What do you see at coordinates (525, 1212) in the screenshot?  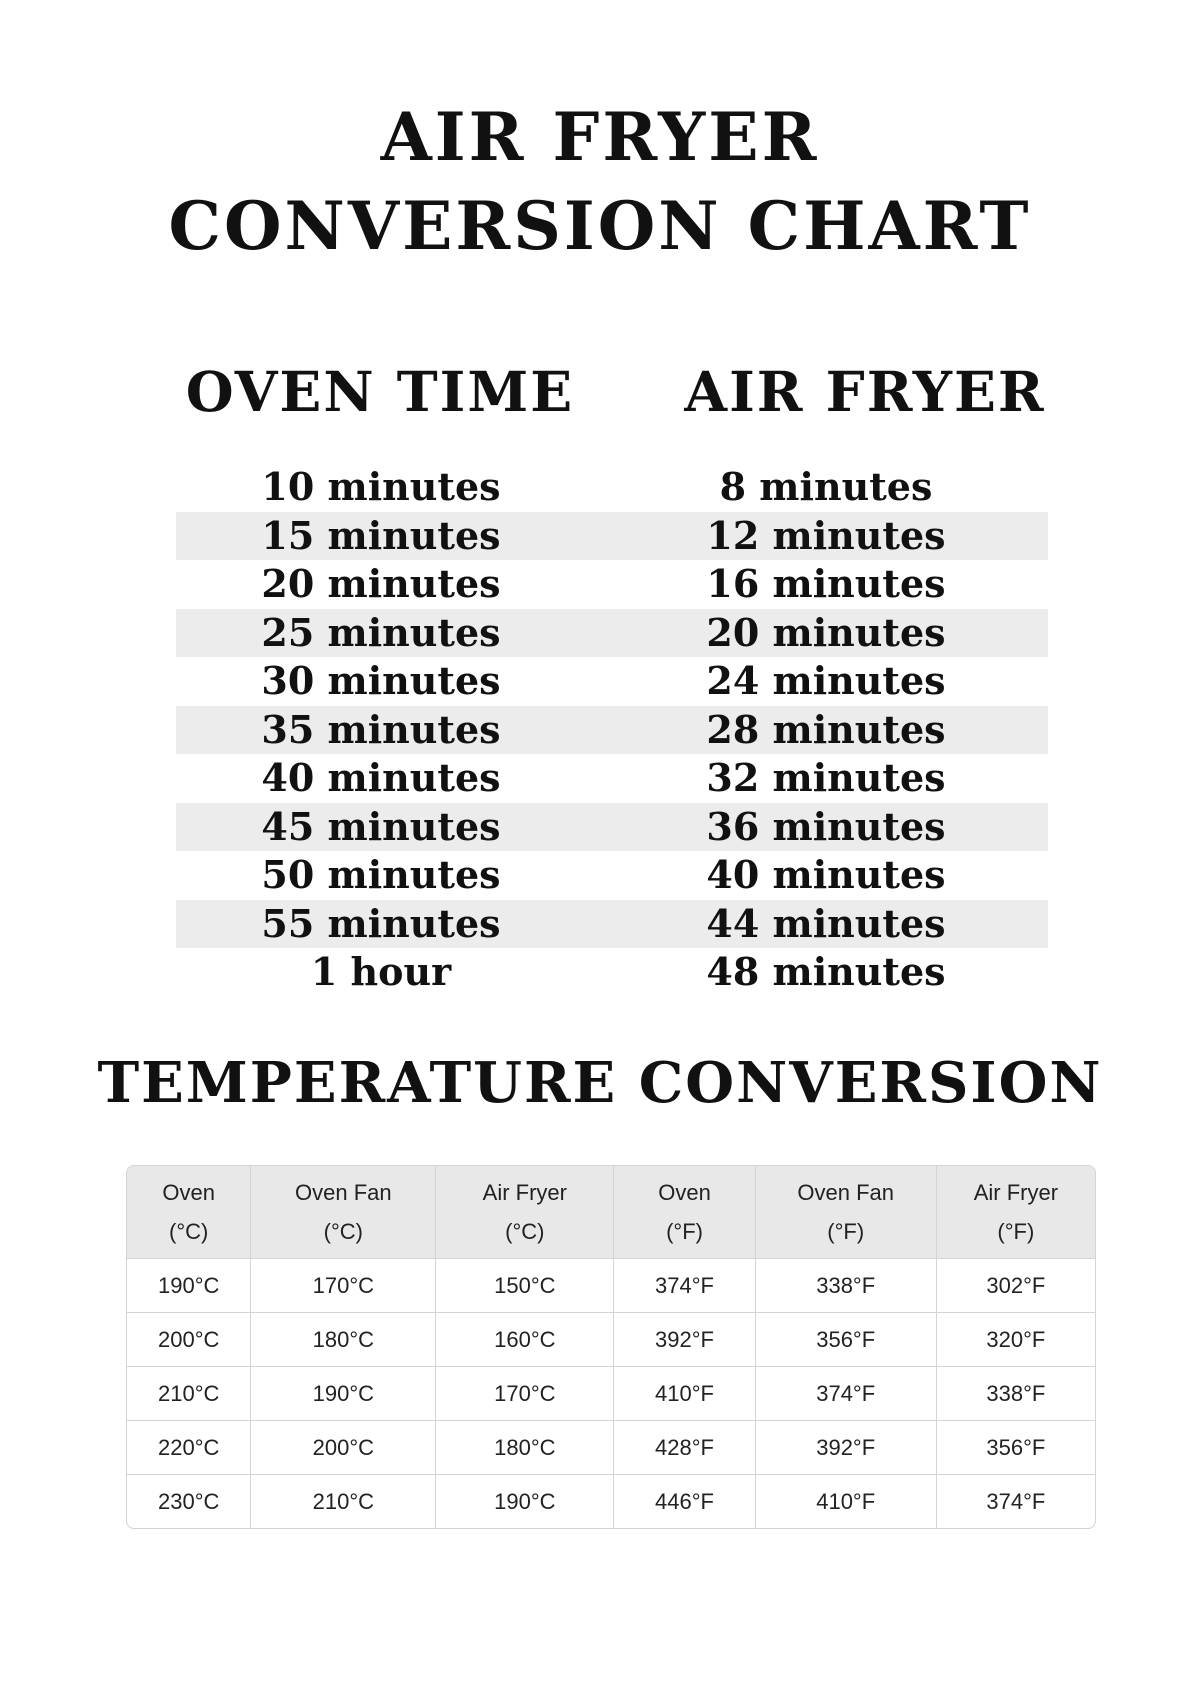 I see `temperature-column-header: Air Fryer (°C)` at bounding box center [525, 1212].